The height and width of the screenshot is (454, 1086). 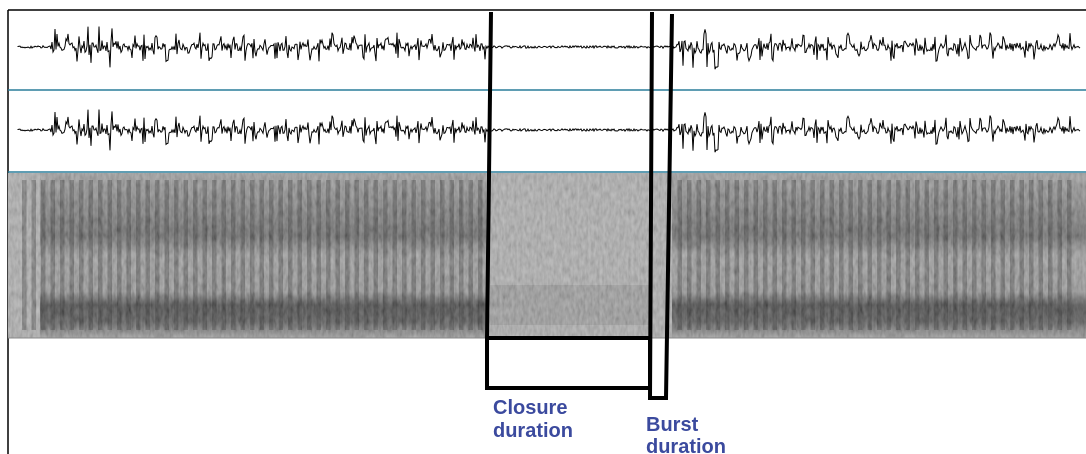 I want to click on annotation-marks, so click(x=579, y=205).